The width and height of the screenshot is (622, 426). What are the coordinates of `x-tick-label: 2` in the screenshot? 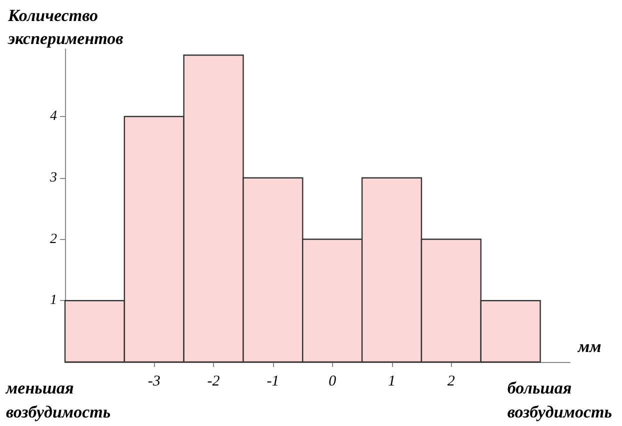 It's located at (451, 382).